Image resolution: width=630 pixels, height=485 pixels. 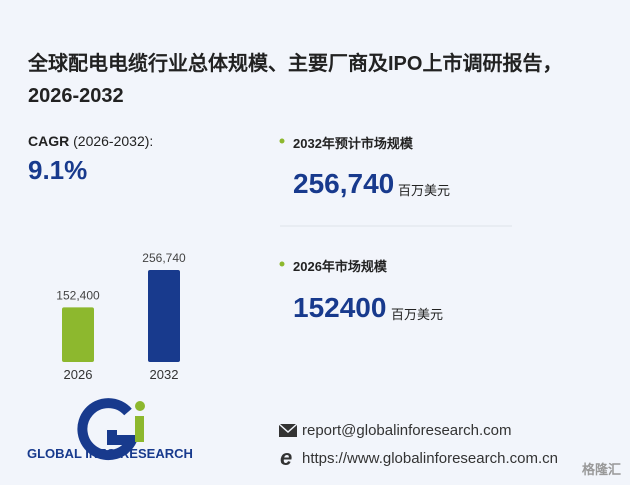 What do you see at coordinates (430, 458) in the screenshot?
I see `website: https://www.globalinforesearch.com.cn` at bounding box center [430, 458].